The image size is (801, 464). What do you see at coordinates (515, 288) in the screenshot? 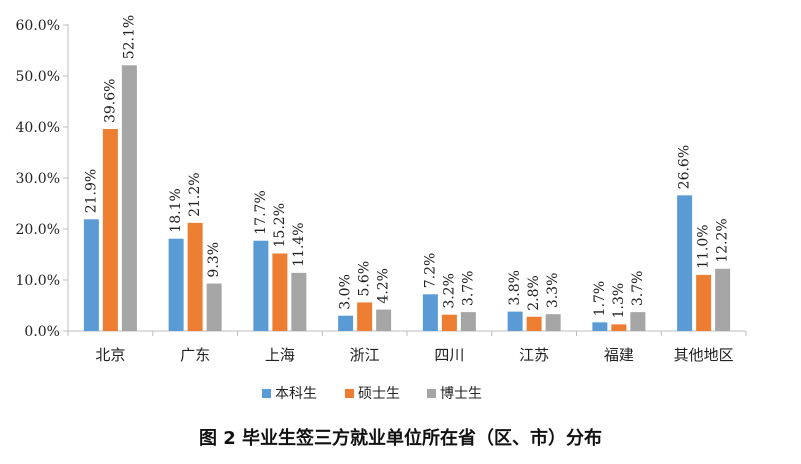
I see `data-label: 3.8%` at bounding box center [515, 288].